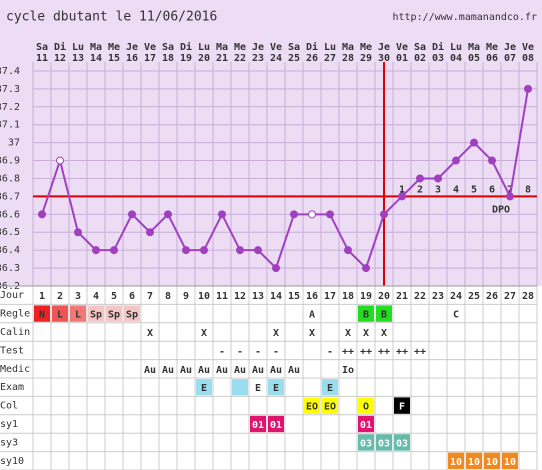 Image resolution: width=542 pixels, height=470 pixels. I want to click on cell-text: B, so click(384, 315).